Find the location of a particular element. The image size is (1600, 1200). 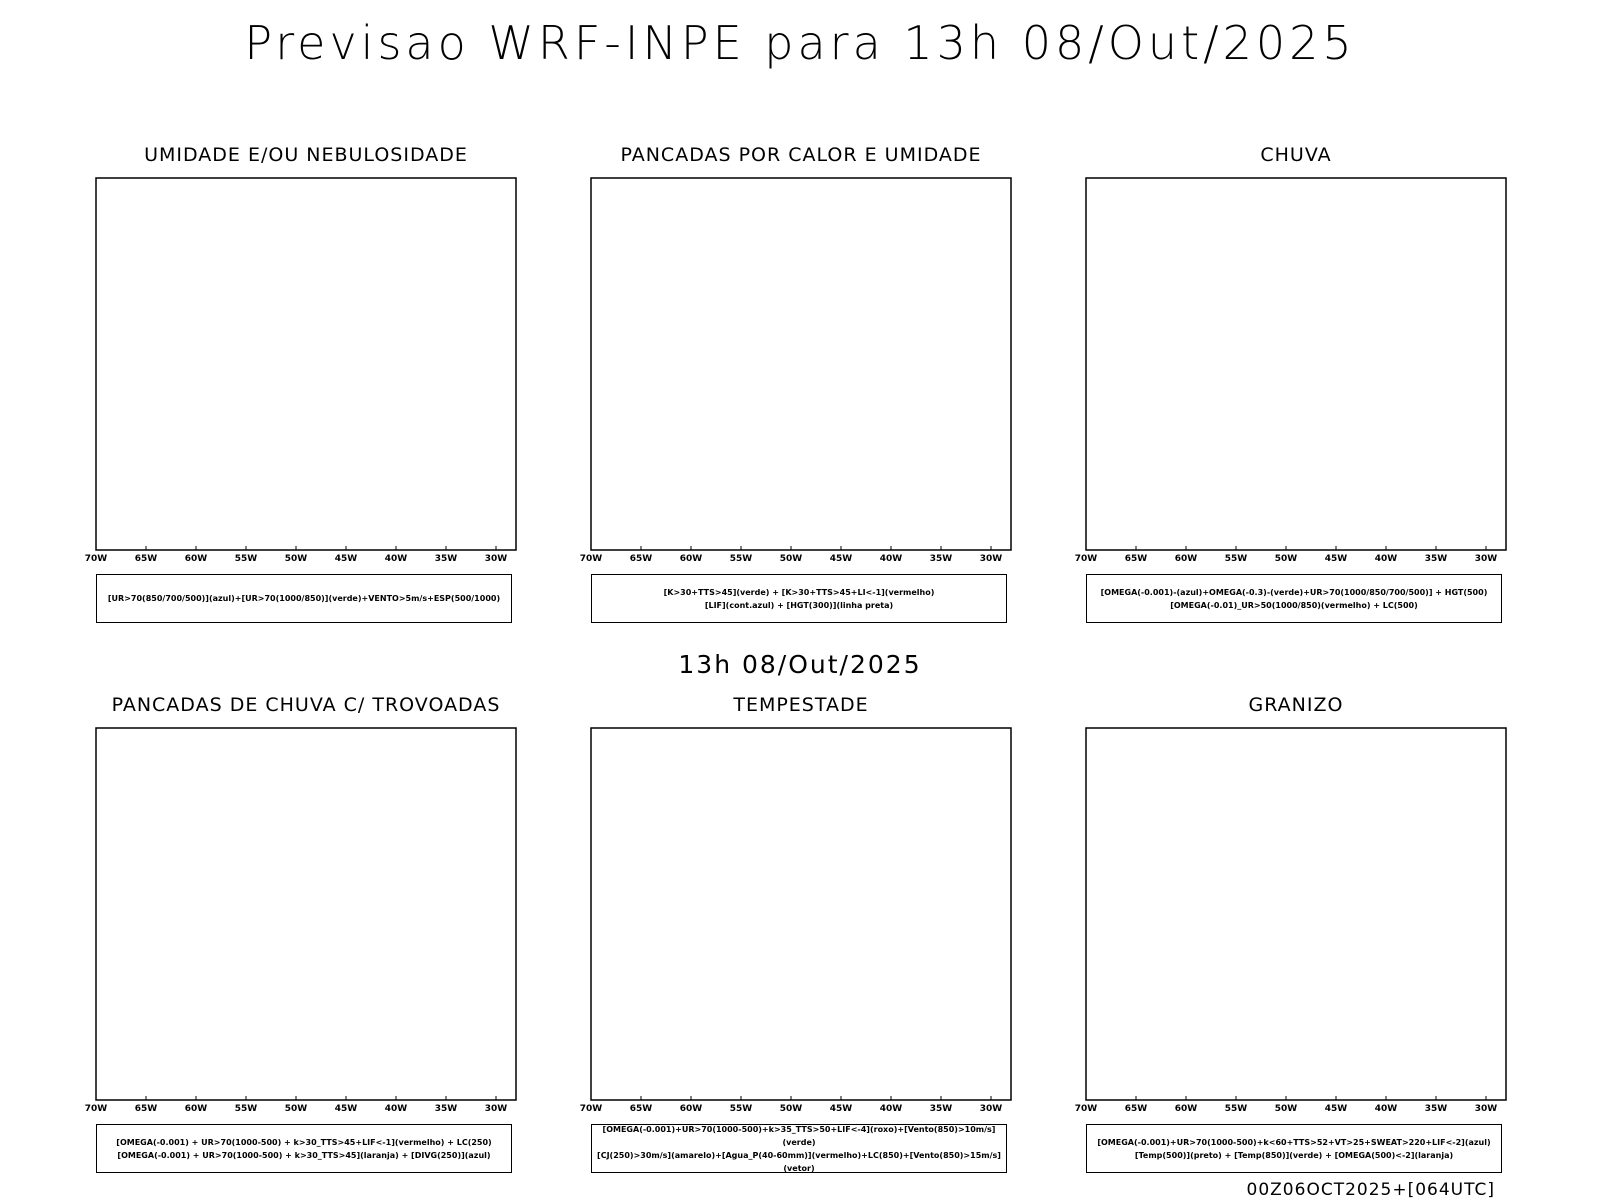

panel-title: GRANIZO is located at coordinates (1296, 705).